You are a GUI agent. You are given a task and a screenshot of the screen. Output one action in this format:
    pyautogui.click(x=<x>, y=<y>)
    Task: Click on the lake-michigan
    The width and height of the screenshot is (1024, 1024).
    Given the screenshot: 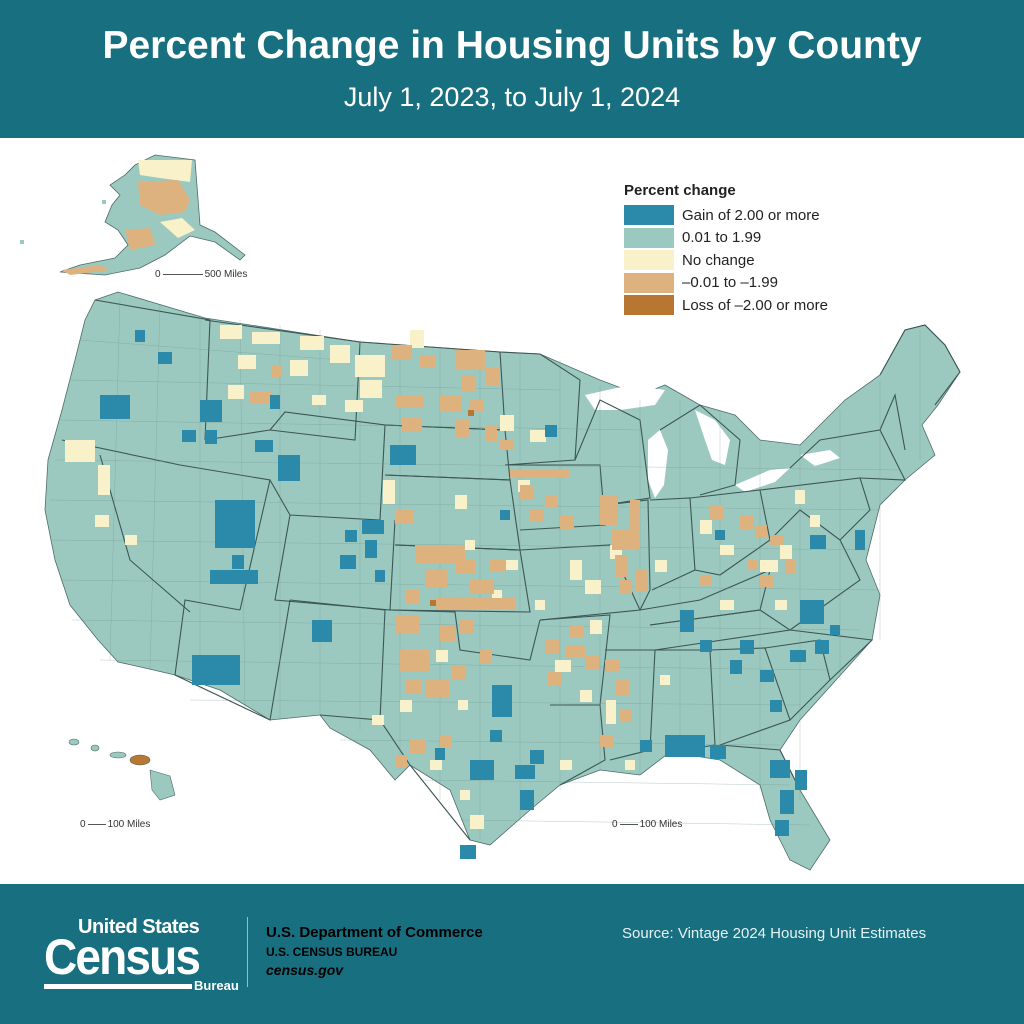 What is the action you would take?
    pyautogui.click(x=658, y=464)
    